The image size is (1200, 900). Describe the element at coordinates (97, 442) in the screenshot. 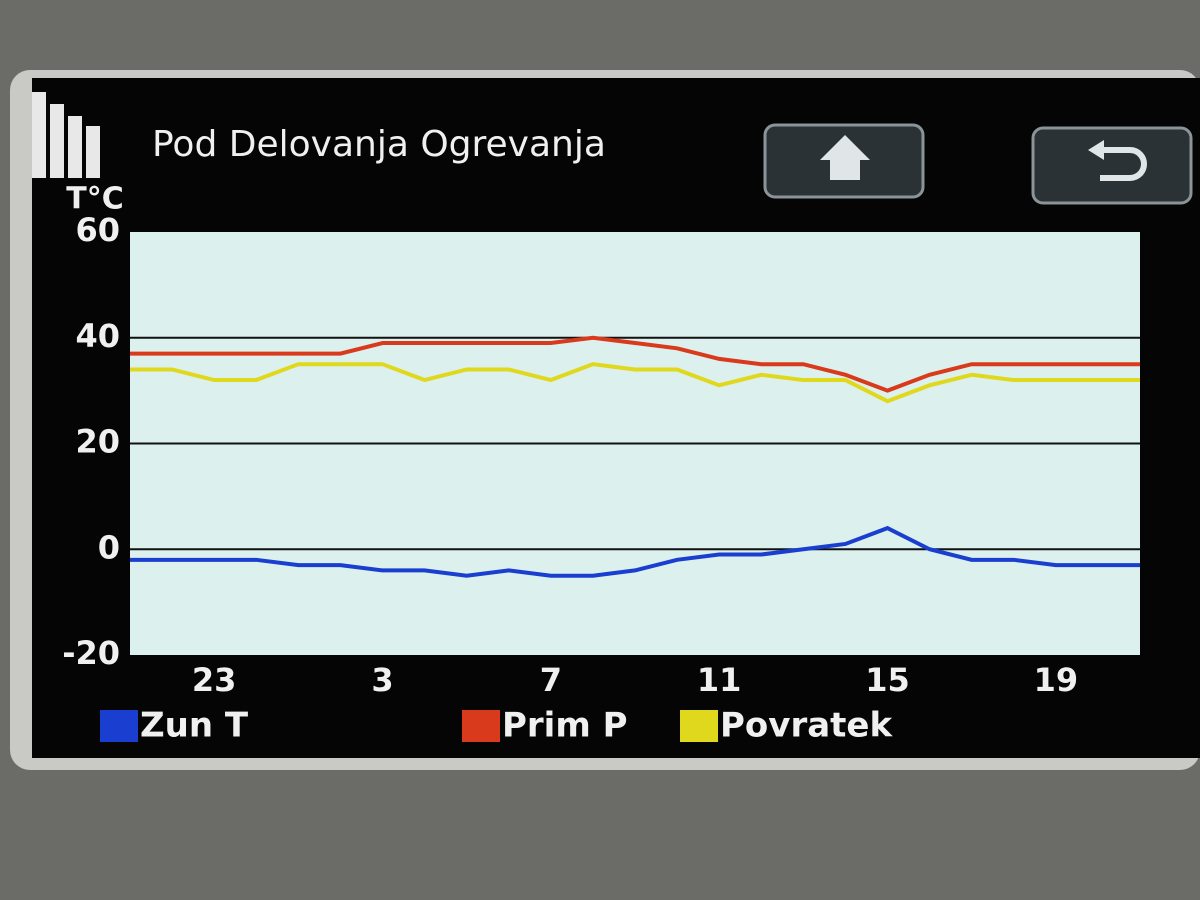

I see `y-tick-label: 20` at that location.